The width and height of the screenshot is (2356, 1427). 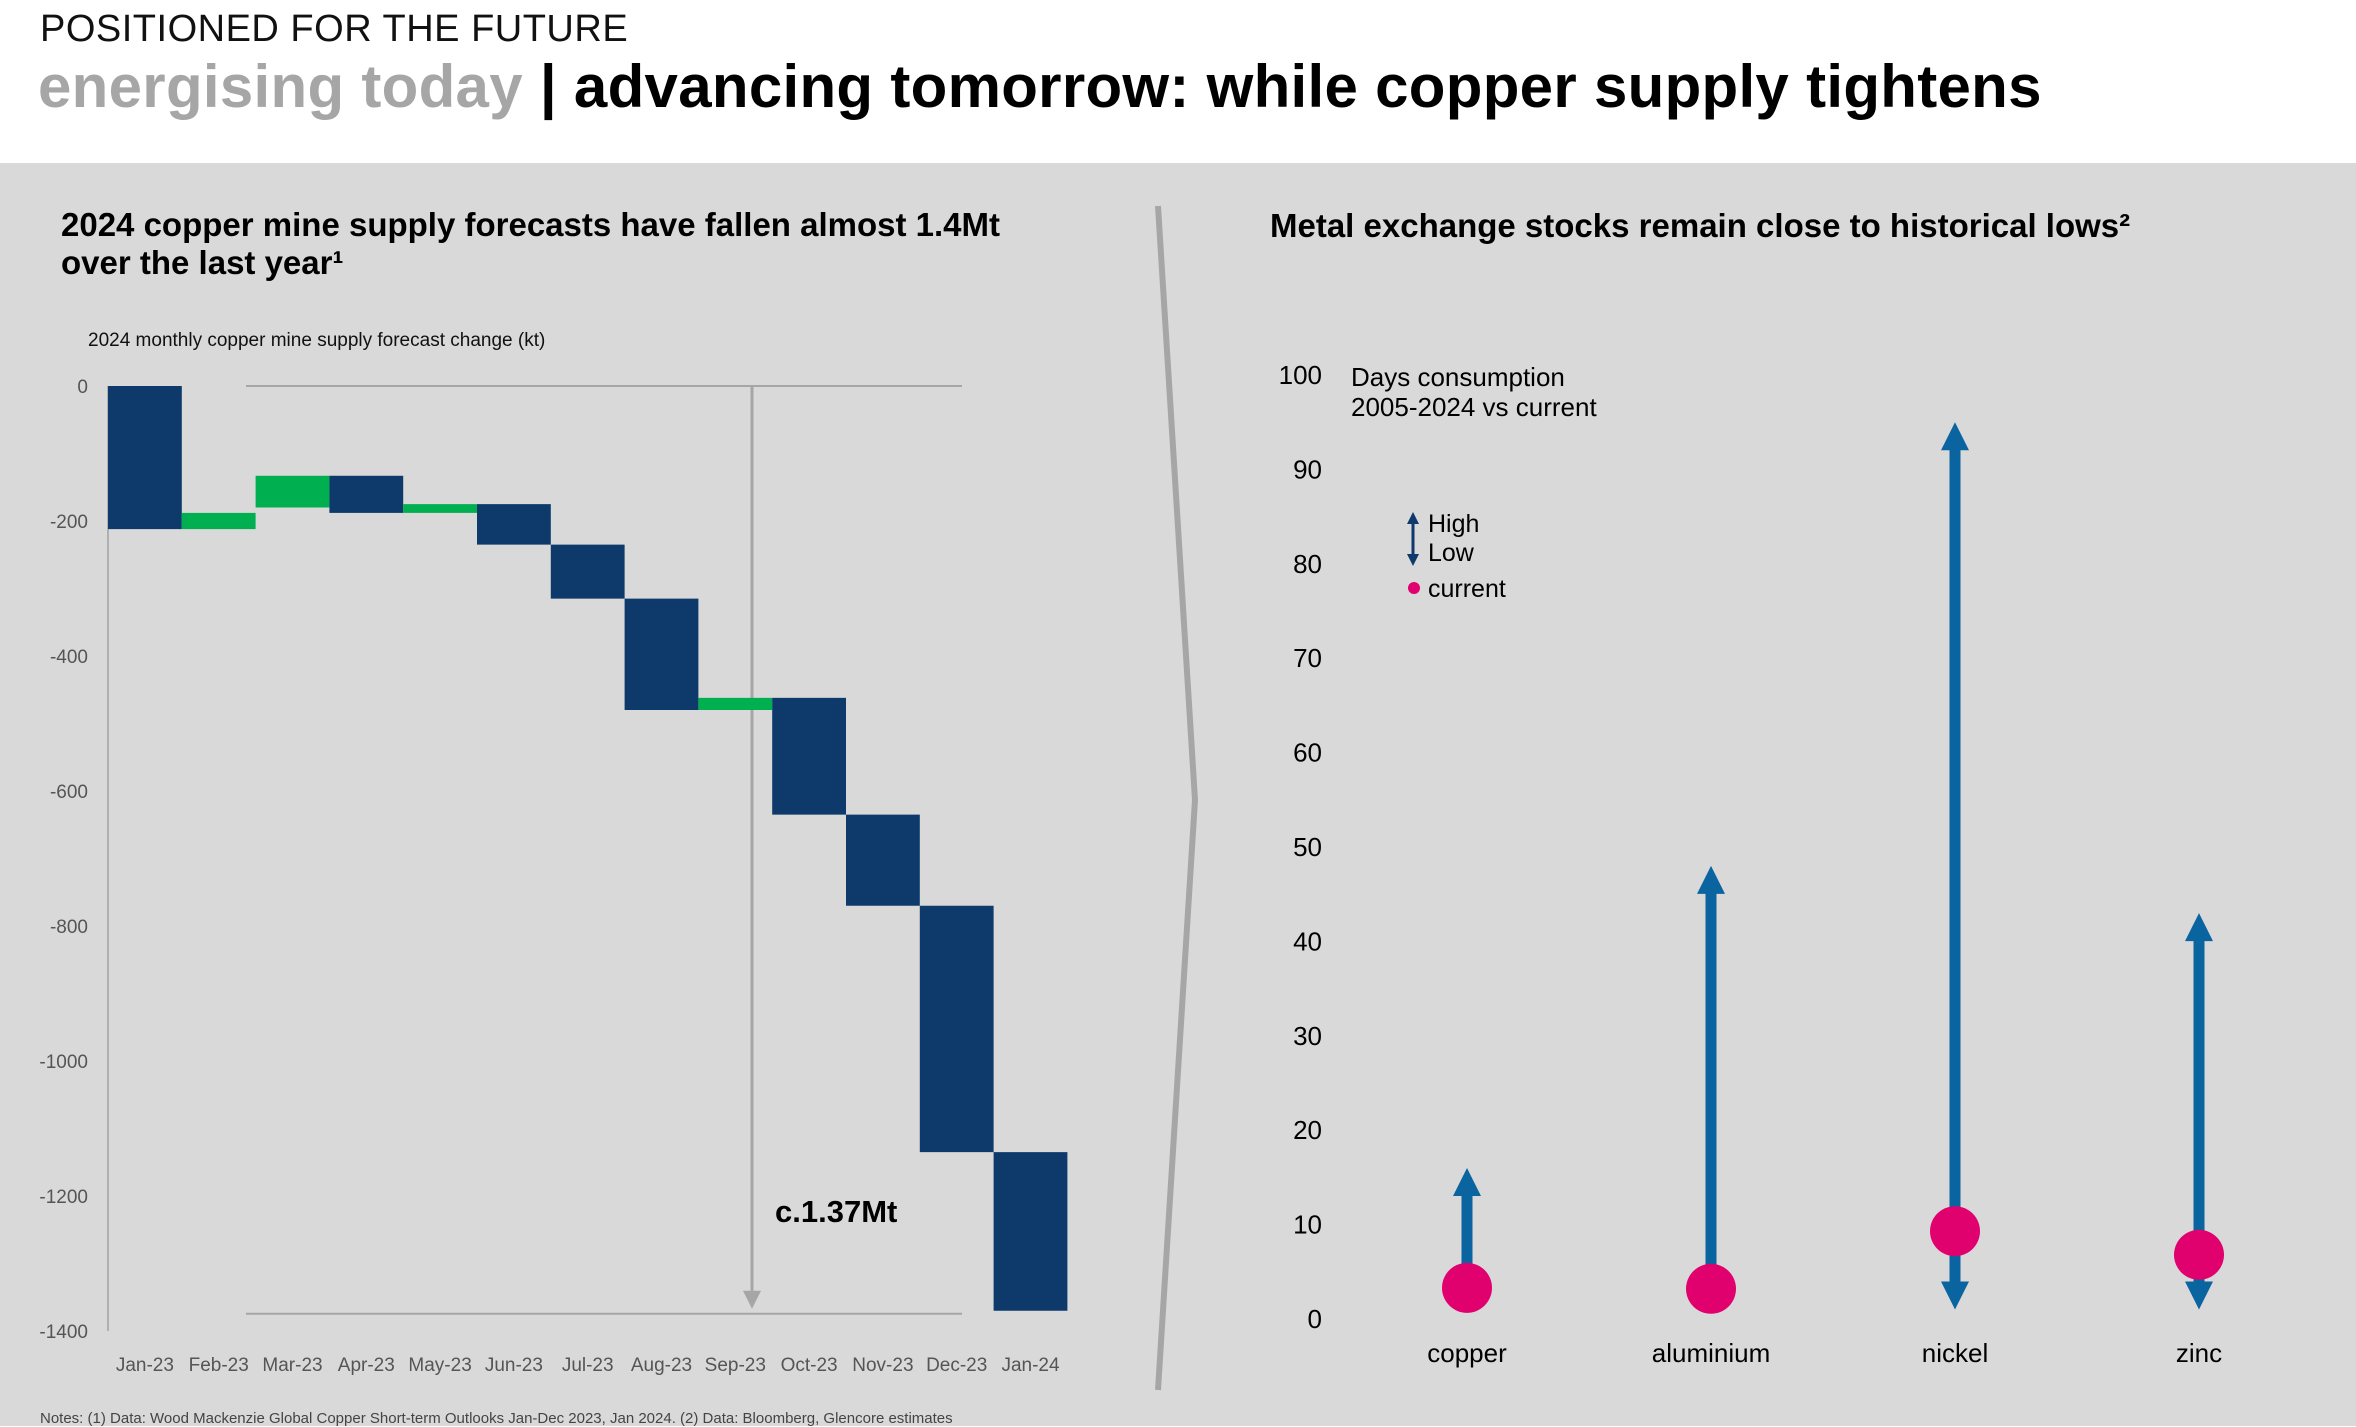 What do you see at coordinates (1307, 941) in the screenshot?
I see `range-y-tick-label: 40` at bounding box center [1307, 941].